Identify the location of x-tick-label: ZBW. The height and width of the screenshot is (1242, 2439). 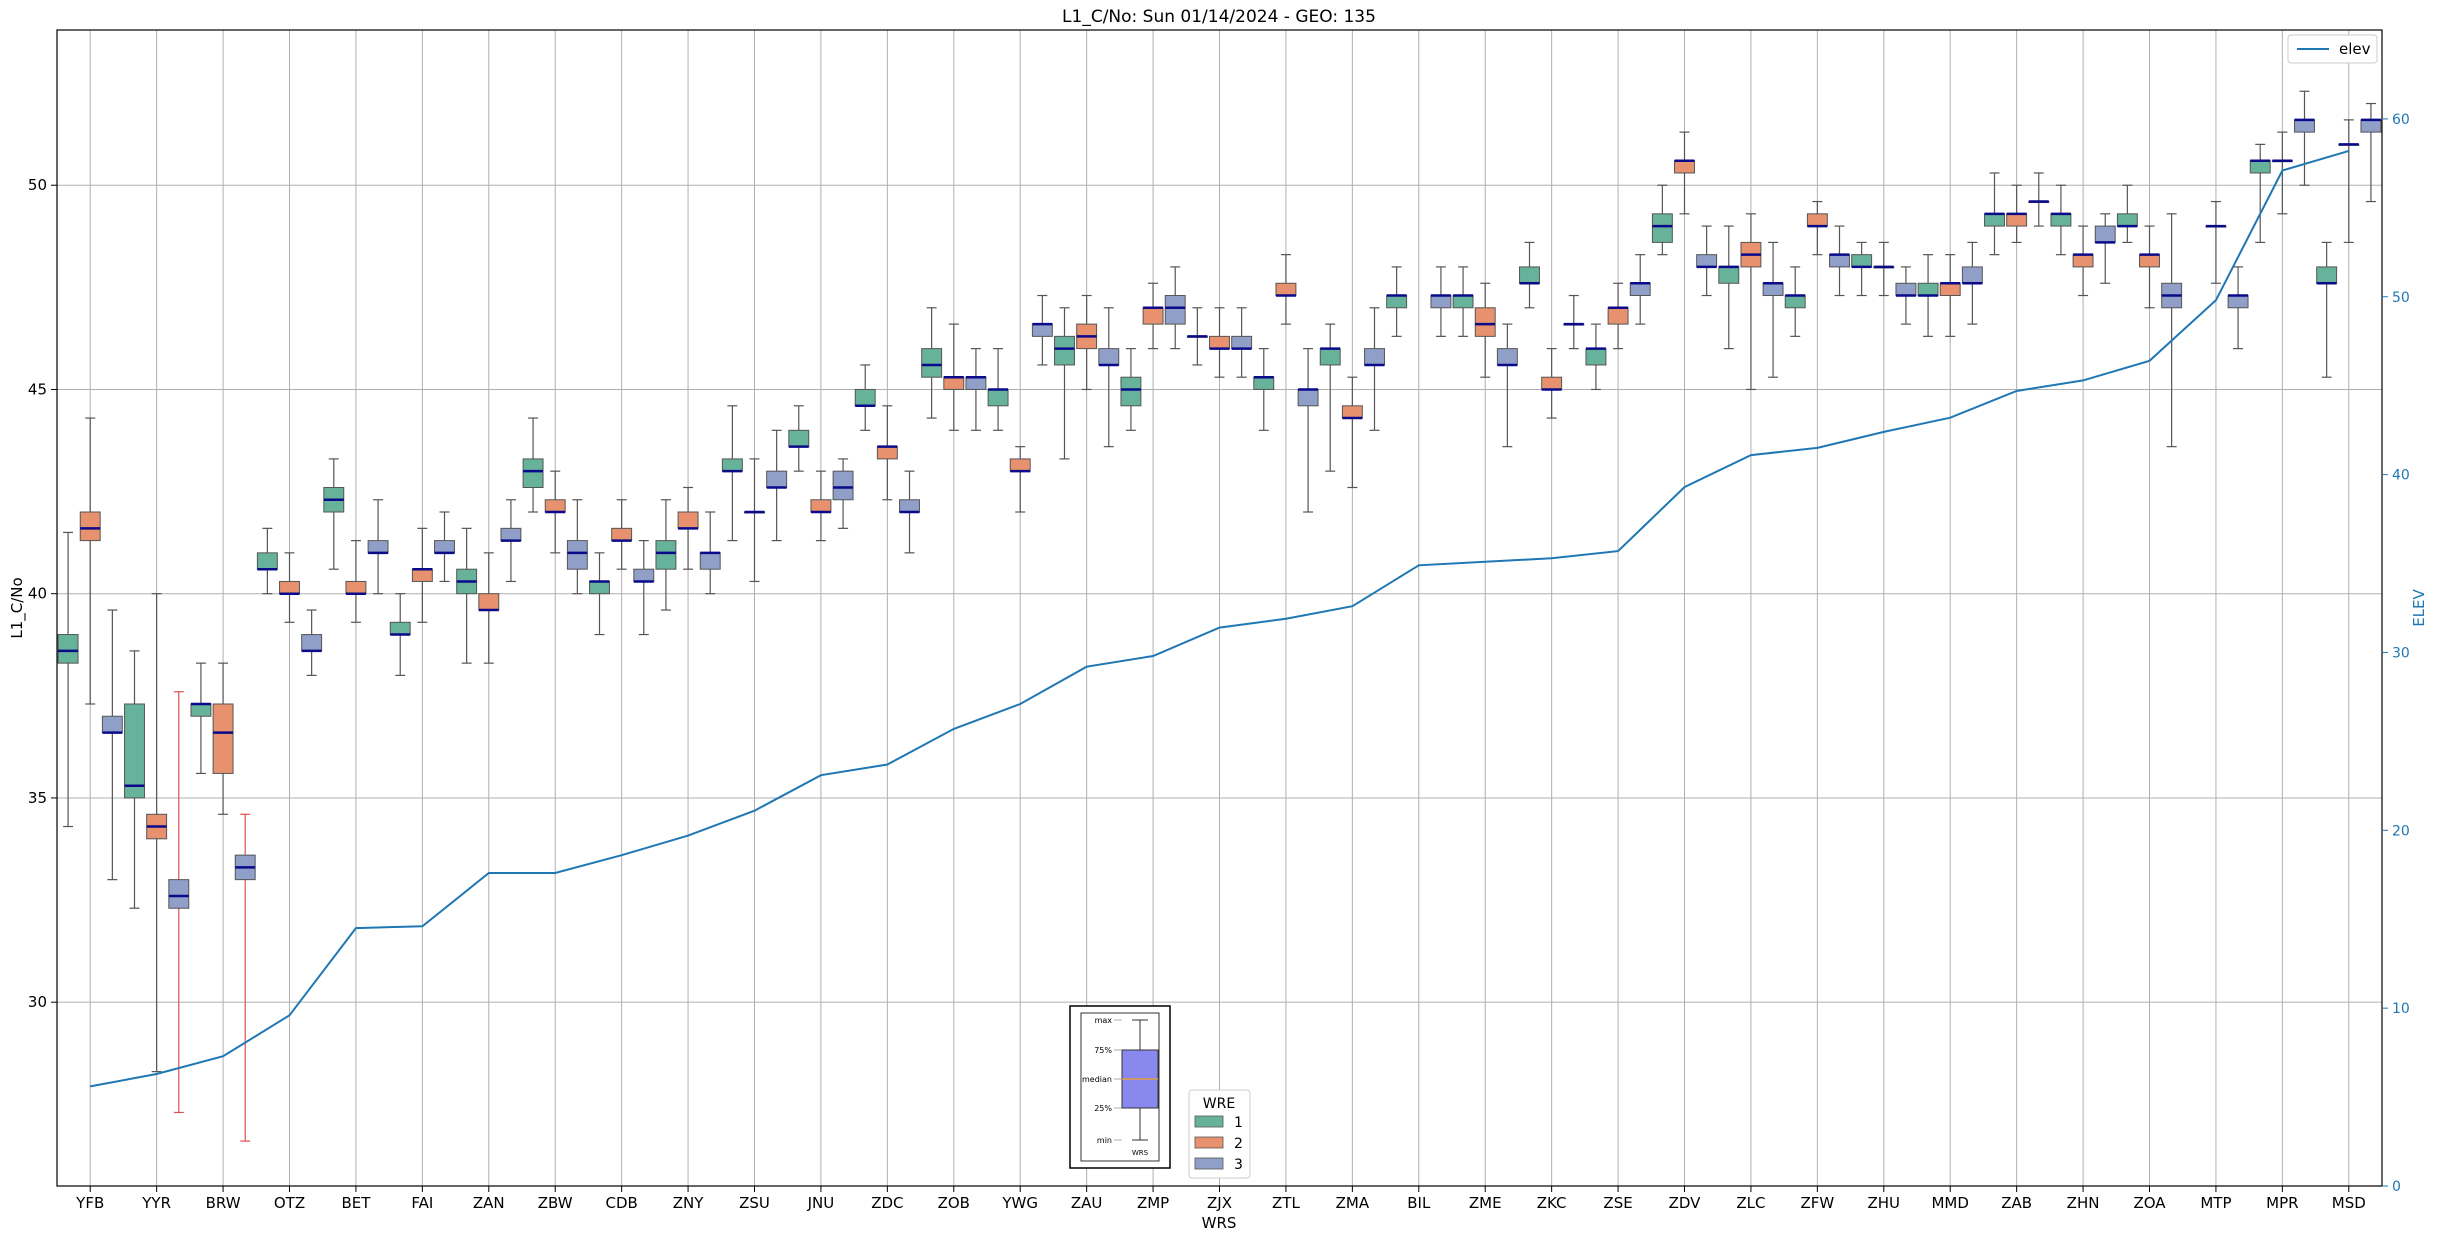
(555, 1203).